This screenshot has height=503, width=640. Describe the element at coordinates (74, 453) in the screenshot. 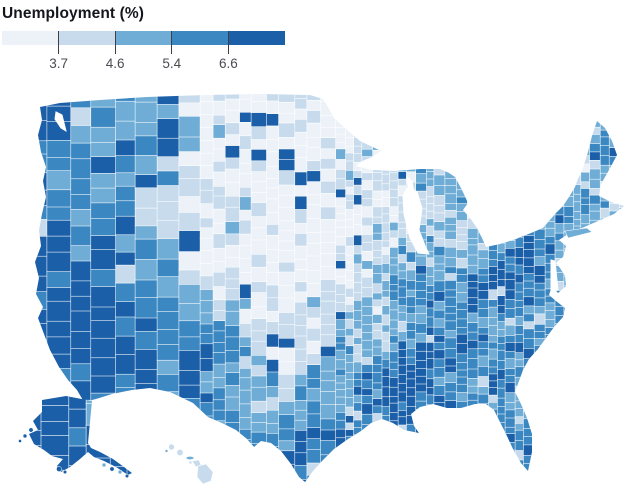

I see `aleutian-islands` at that location.